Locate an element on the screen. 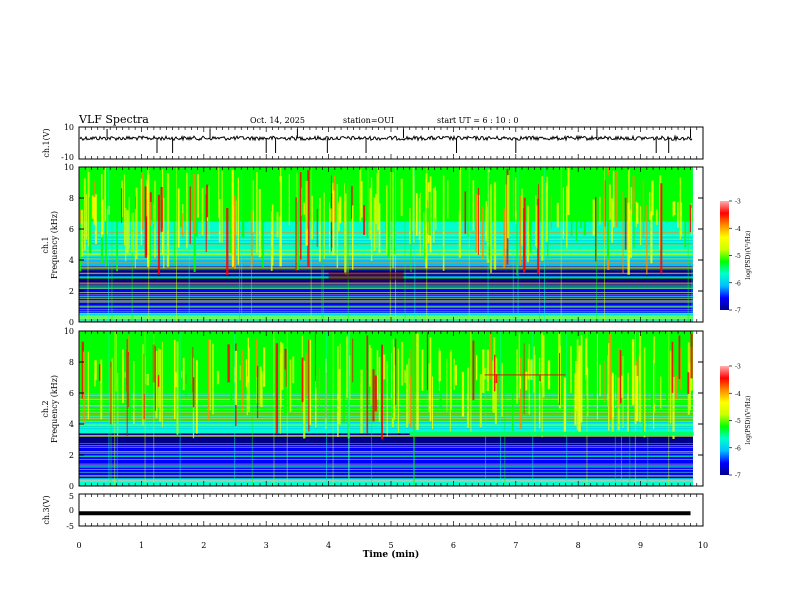 The width and height of the screenshot is (792, 612). x-tick-label: 5 is located at coordinates (390, 545).